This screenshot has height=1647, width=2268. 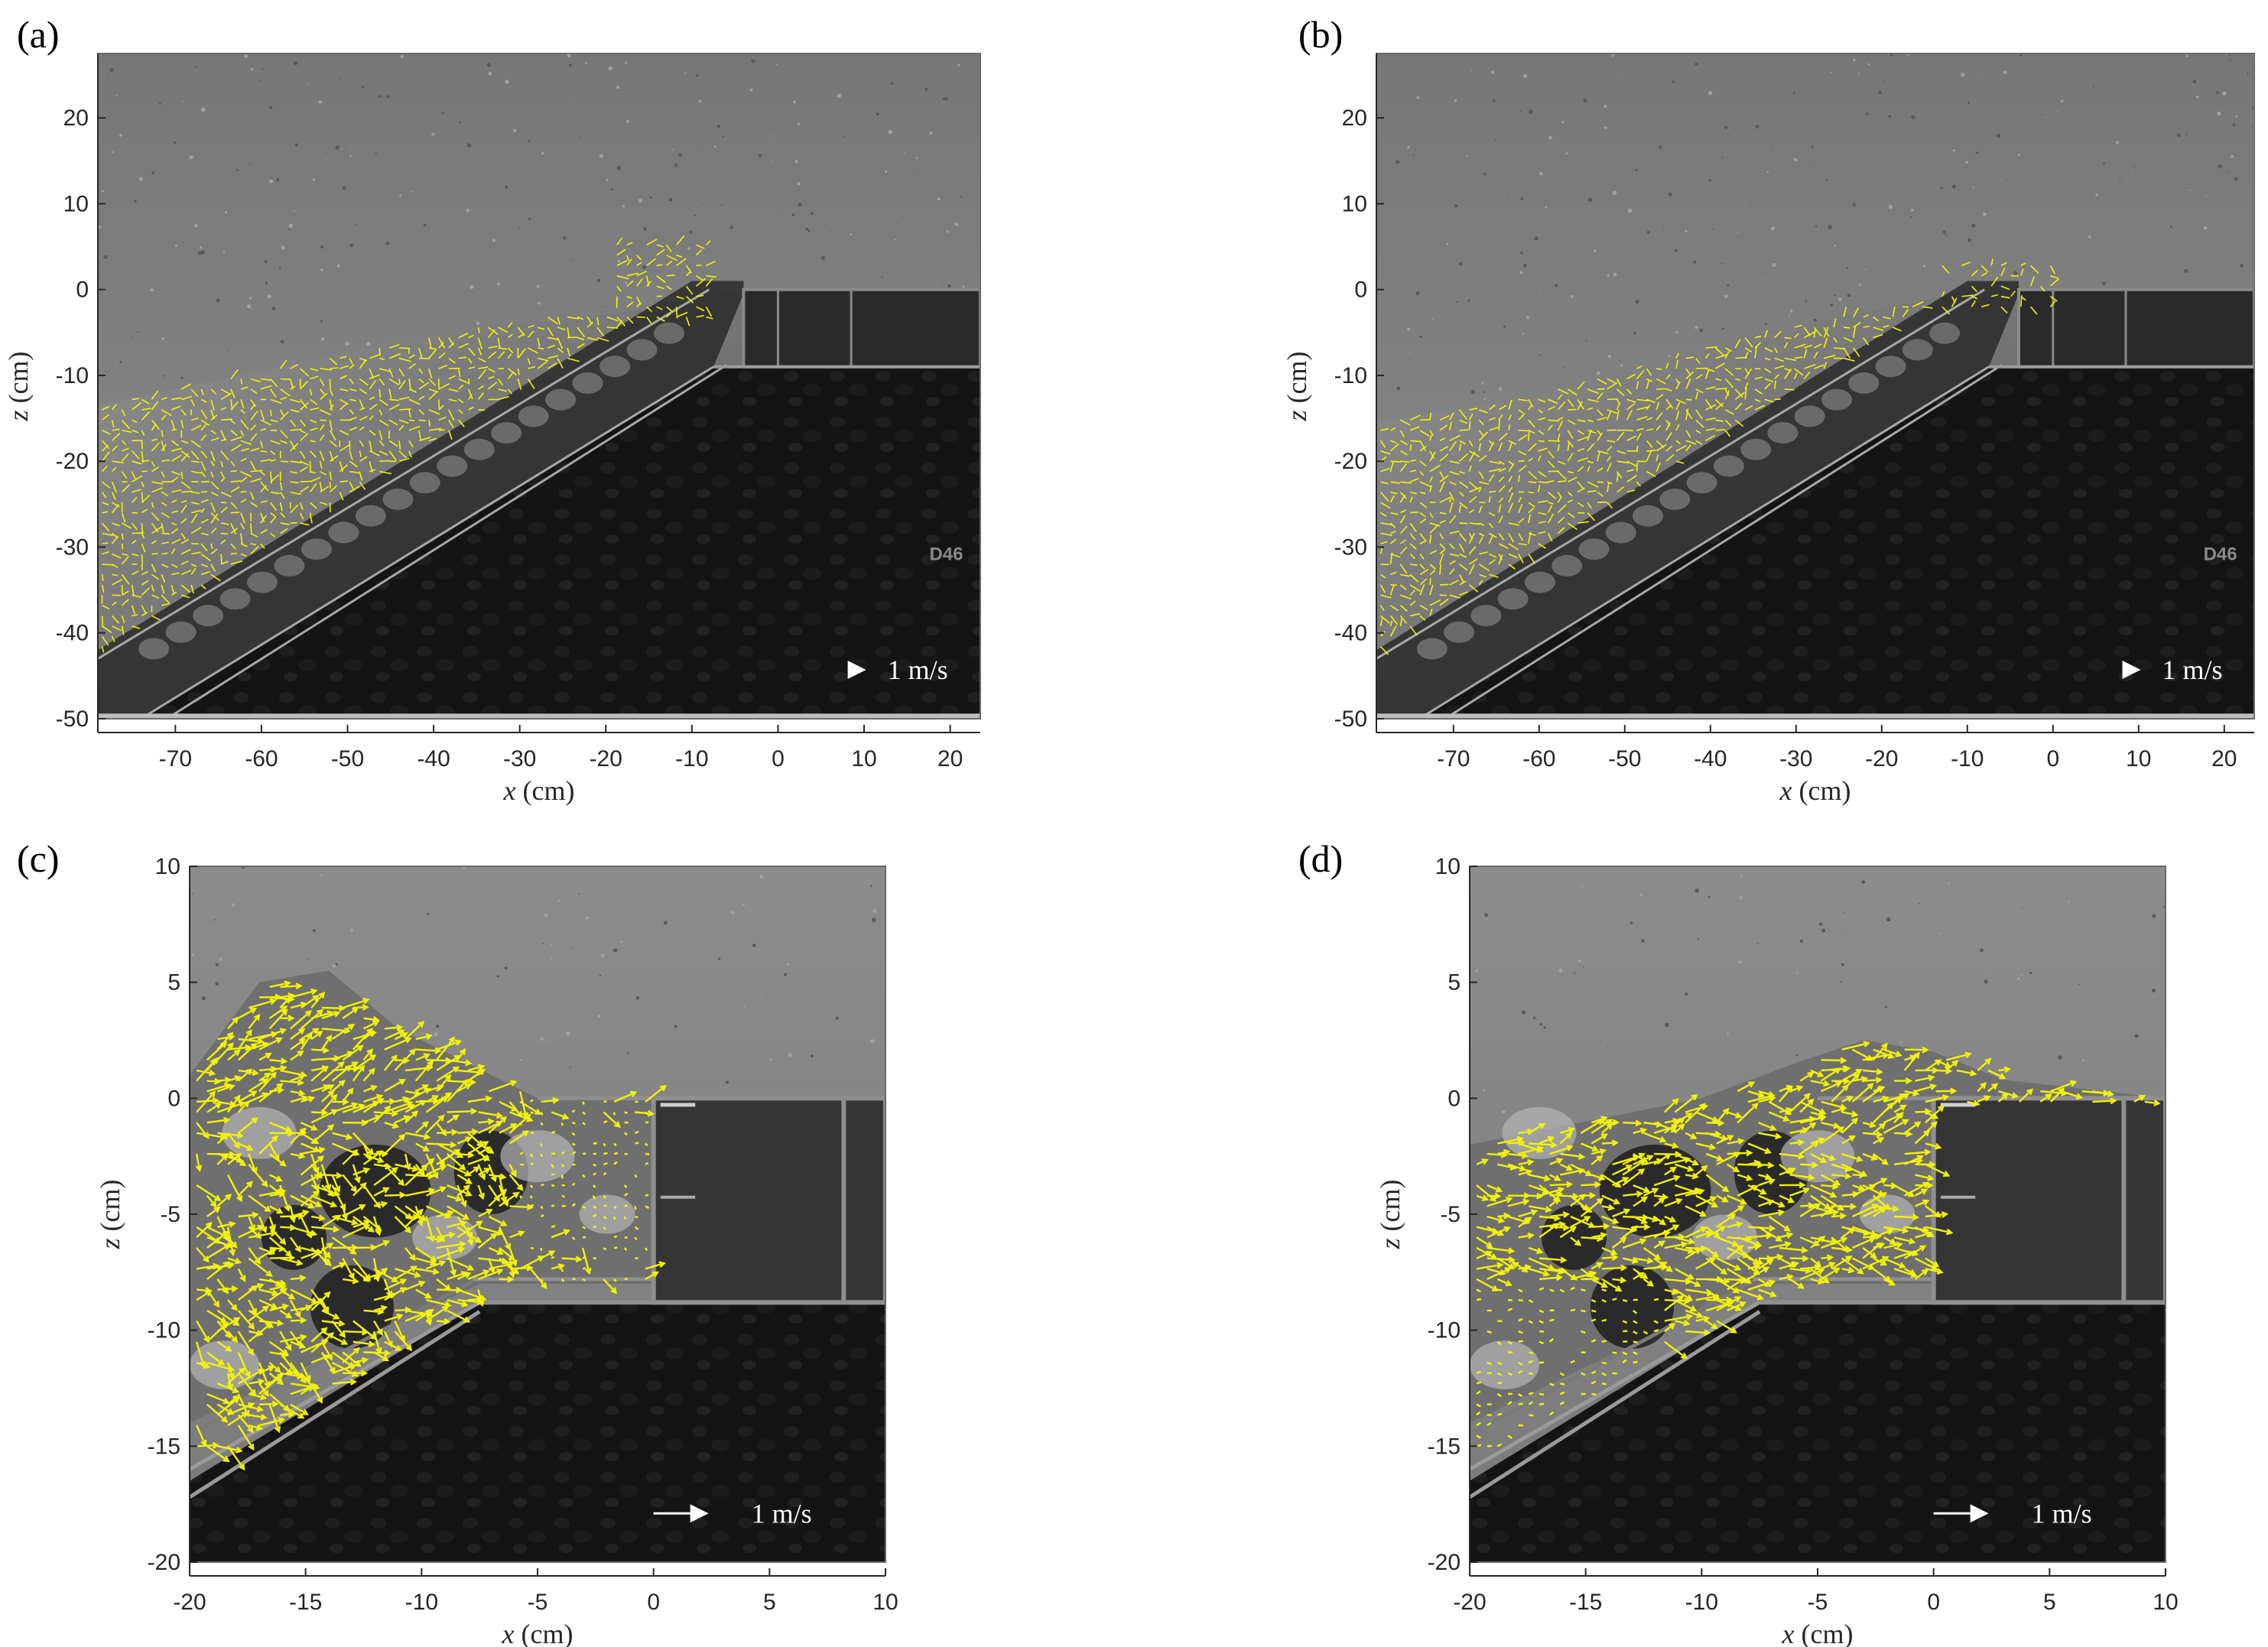 I want to click on y-tick-label: -10, so click(x=1350, y=375).